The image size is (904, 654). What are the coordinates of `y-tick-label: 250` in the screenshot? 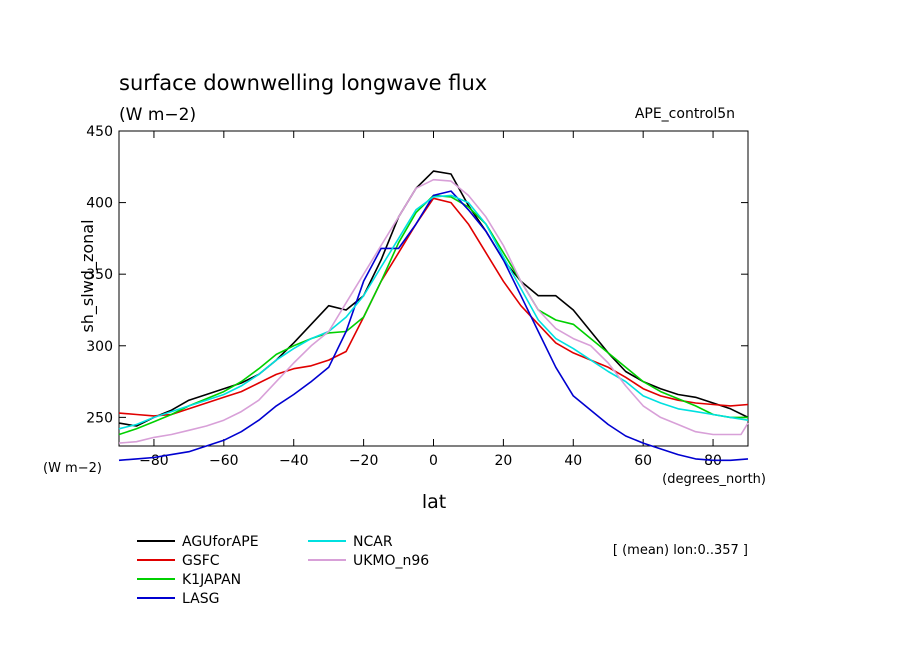 It's located at (99, 418).